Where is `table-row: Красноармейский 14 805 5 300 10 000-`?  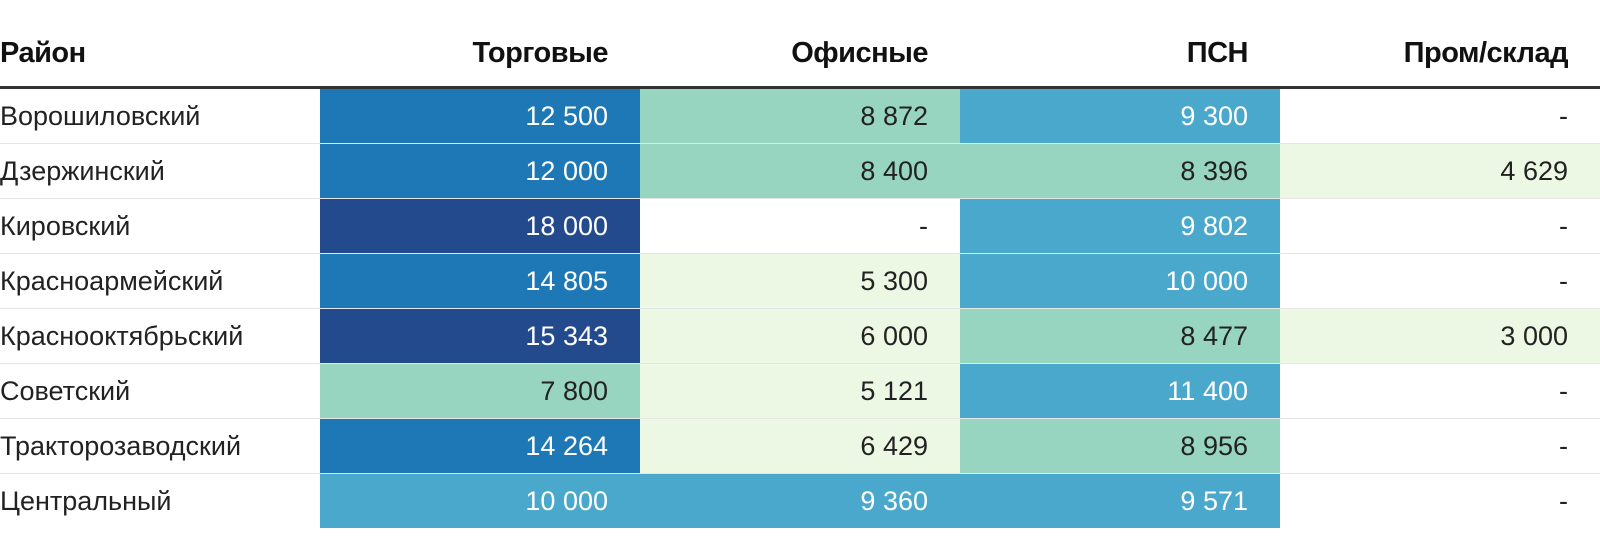 table-row: Красноармейский 14 805 5 300 10 000- is located at coordinates (800, 281).